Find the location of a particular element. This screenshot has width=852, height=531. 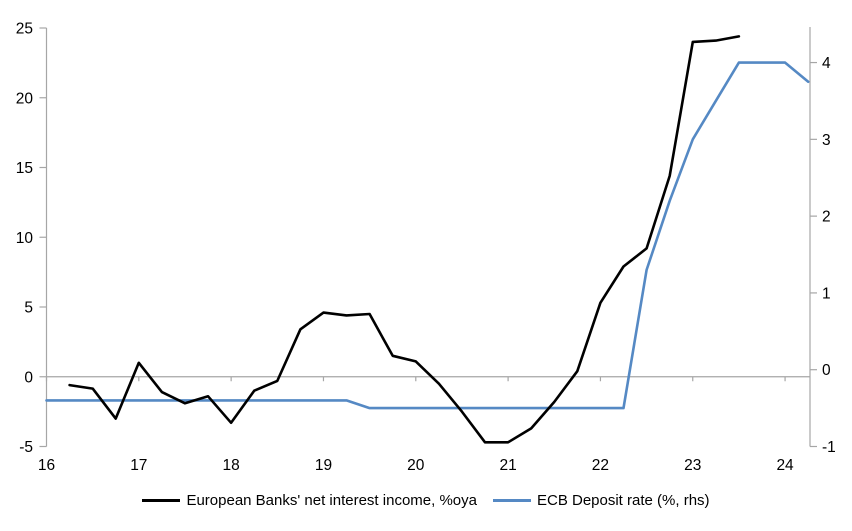

x-axis-tick-label: 23 is located at coordinates (692, 465).